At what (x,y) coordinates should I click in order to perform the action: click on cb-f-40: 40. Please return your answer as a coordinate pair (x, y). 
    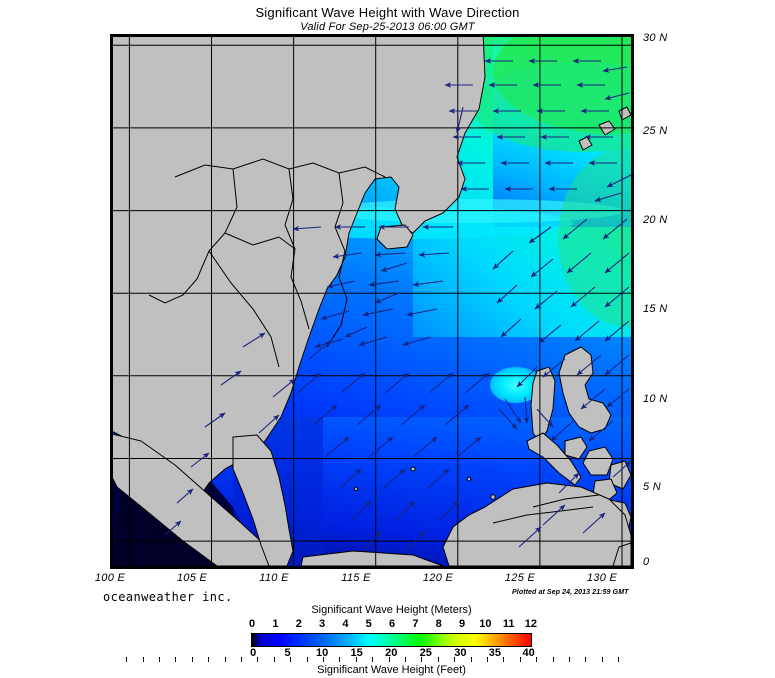
    Looking at the image, I should click on (528, 653).